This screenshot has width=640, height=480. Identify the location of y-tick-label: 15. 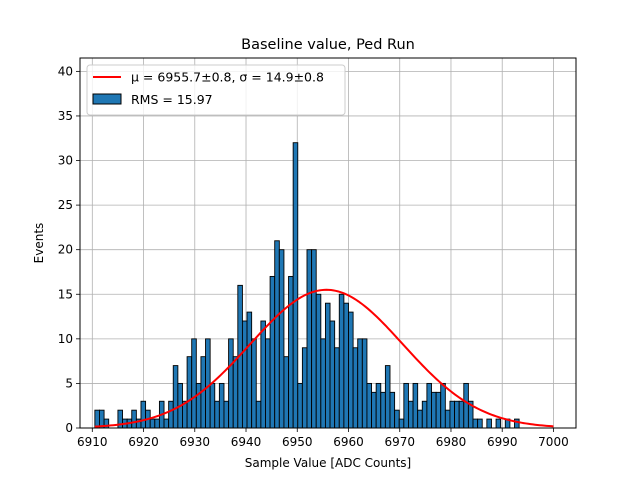
(65, 294).